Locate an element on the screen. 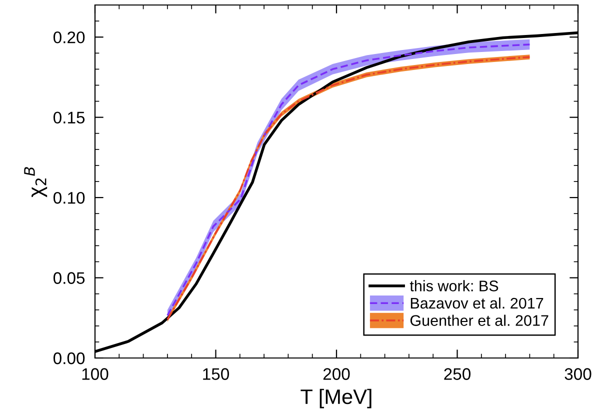  x-axis-title: T [MeV] is located at coordinates (336, 398).